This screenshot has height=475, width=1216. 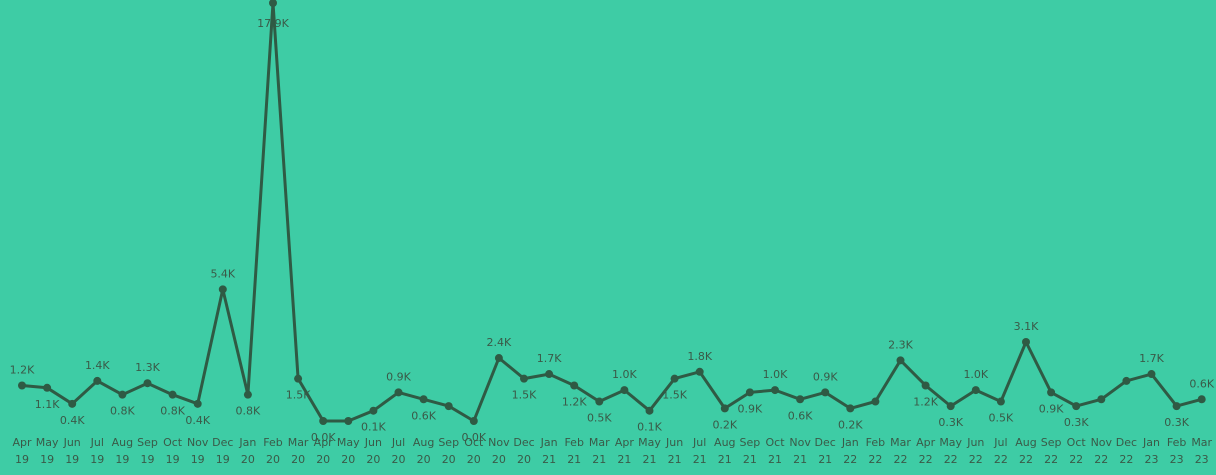 What do you see at coordinates (1151, 358) in the screenshot?
I see `data-label: 1.7K` at bounding box center [1151, 358].